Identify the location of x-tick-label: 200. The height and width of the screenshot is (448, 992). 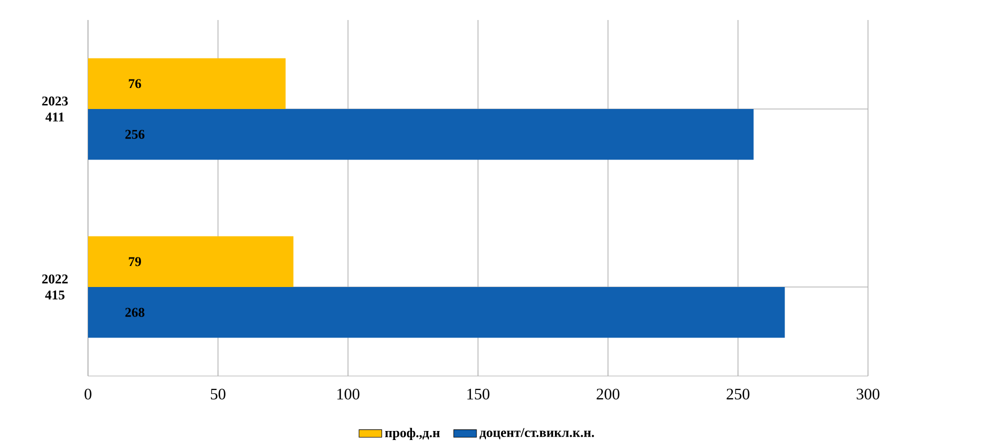
(608, 394).